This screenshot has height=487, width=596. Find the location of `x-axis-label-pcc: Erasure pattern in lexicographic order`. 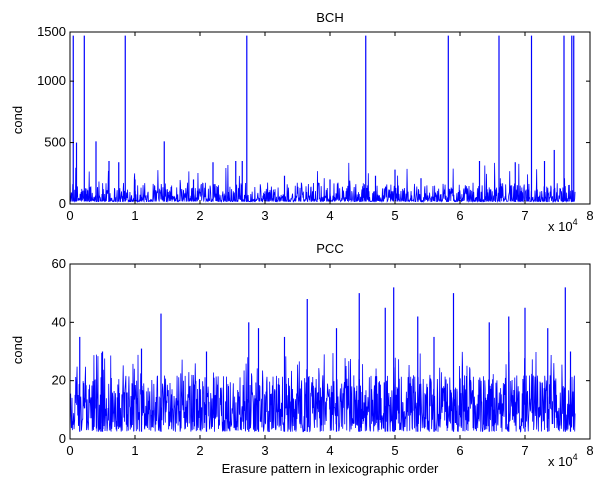

x-axis-label-pcc: Erasure pattern in lexicographic order is located at coordinates (330, 468).